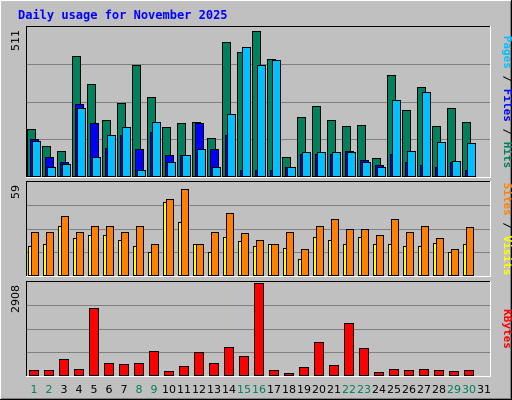  What do you see at coordinates (506, 52) in the screenshot?
I see `legend-entry-pages: Pages` at bounding box center [506, 52].